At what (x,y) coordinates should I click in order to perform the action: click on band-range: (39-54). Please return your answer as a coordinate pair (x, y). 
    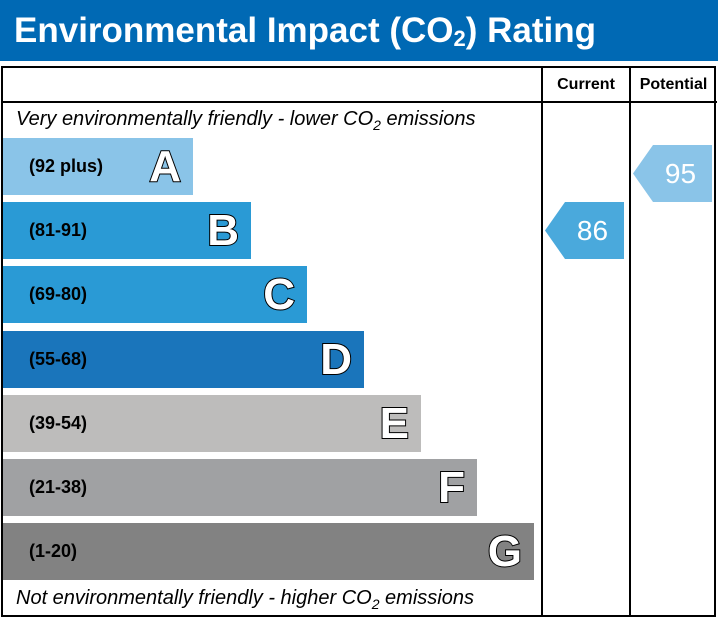
    Looking at the image, I should click on (58, 423).